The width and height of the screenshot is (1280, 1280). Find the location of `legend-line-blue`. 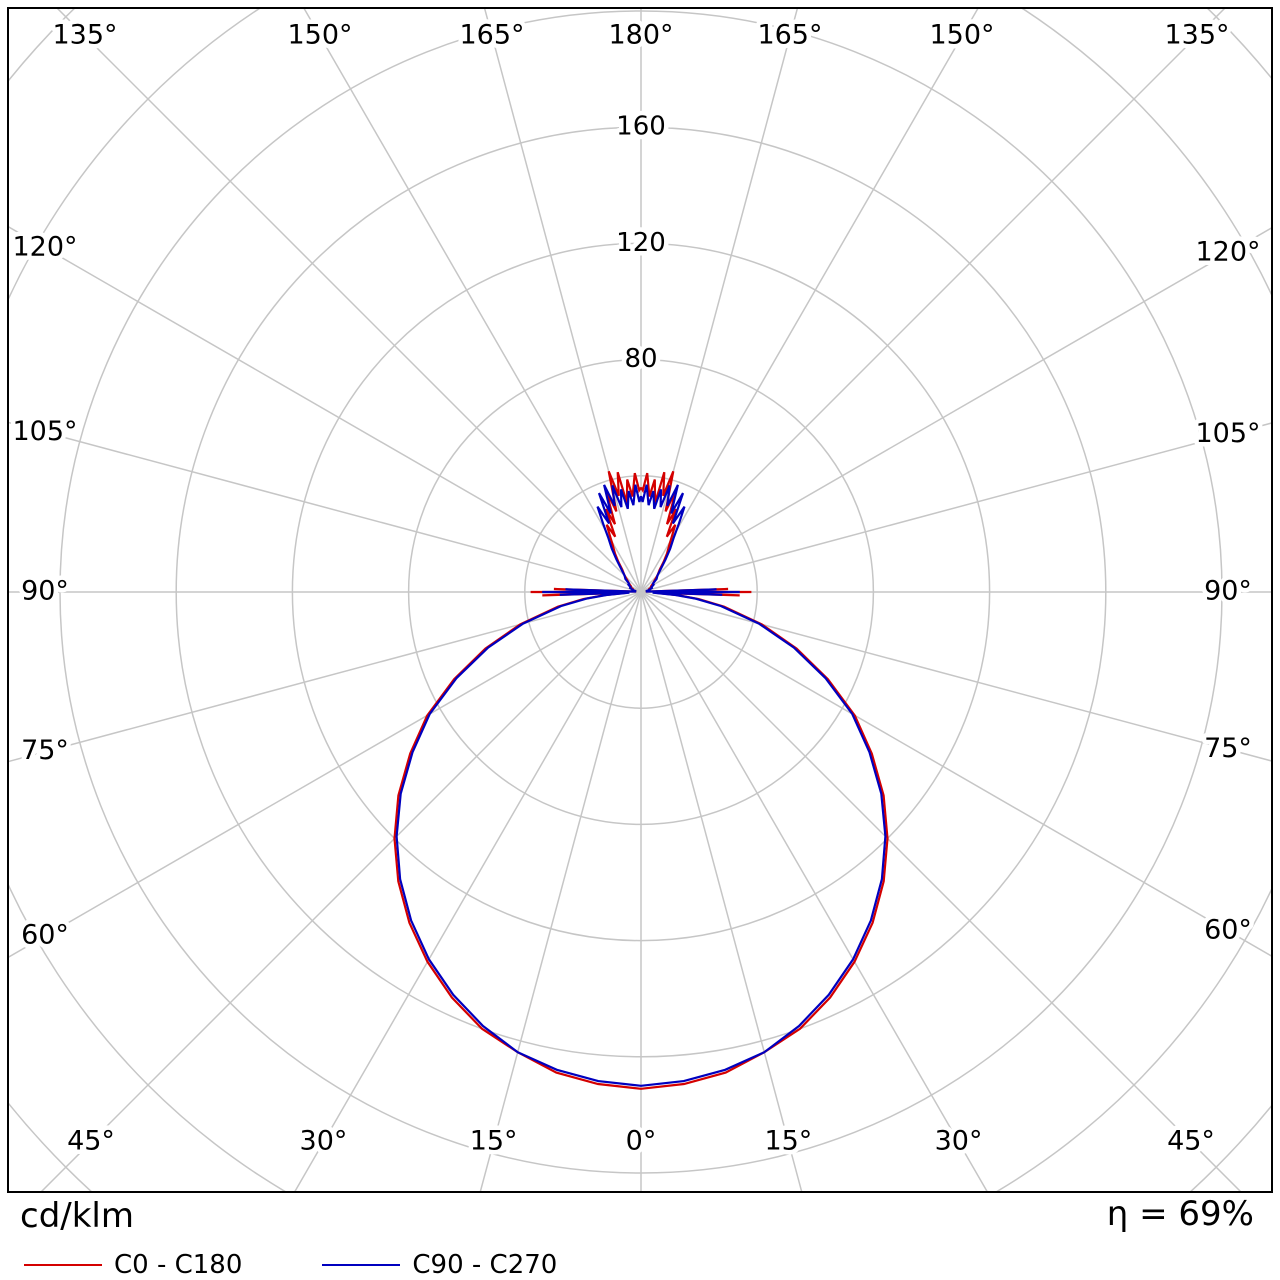

legend-line-blue is located at coordinates (361, 1265).